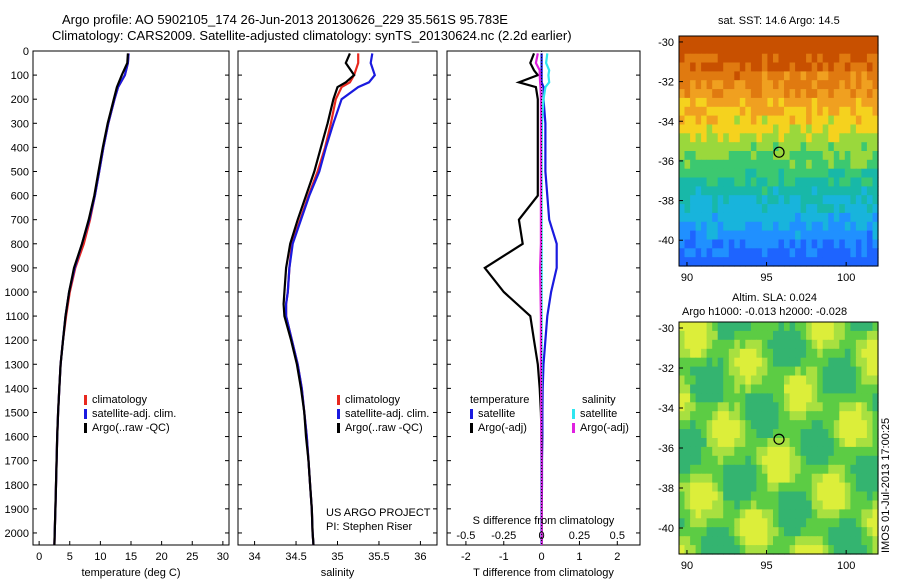 The width and height of the screenshot is (900, 580). Describe the element at coordinates (420, 557) in the screenshot. I see `x-tick-label: 36` at that location.